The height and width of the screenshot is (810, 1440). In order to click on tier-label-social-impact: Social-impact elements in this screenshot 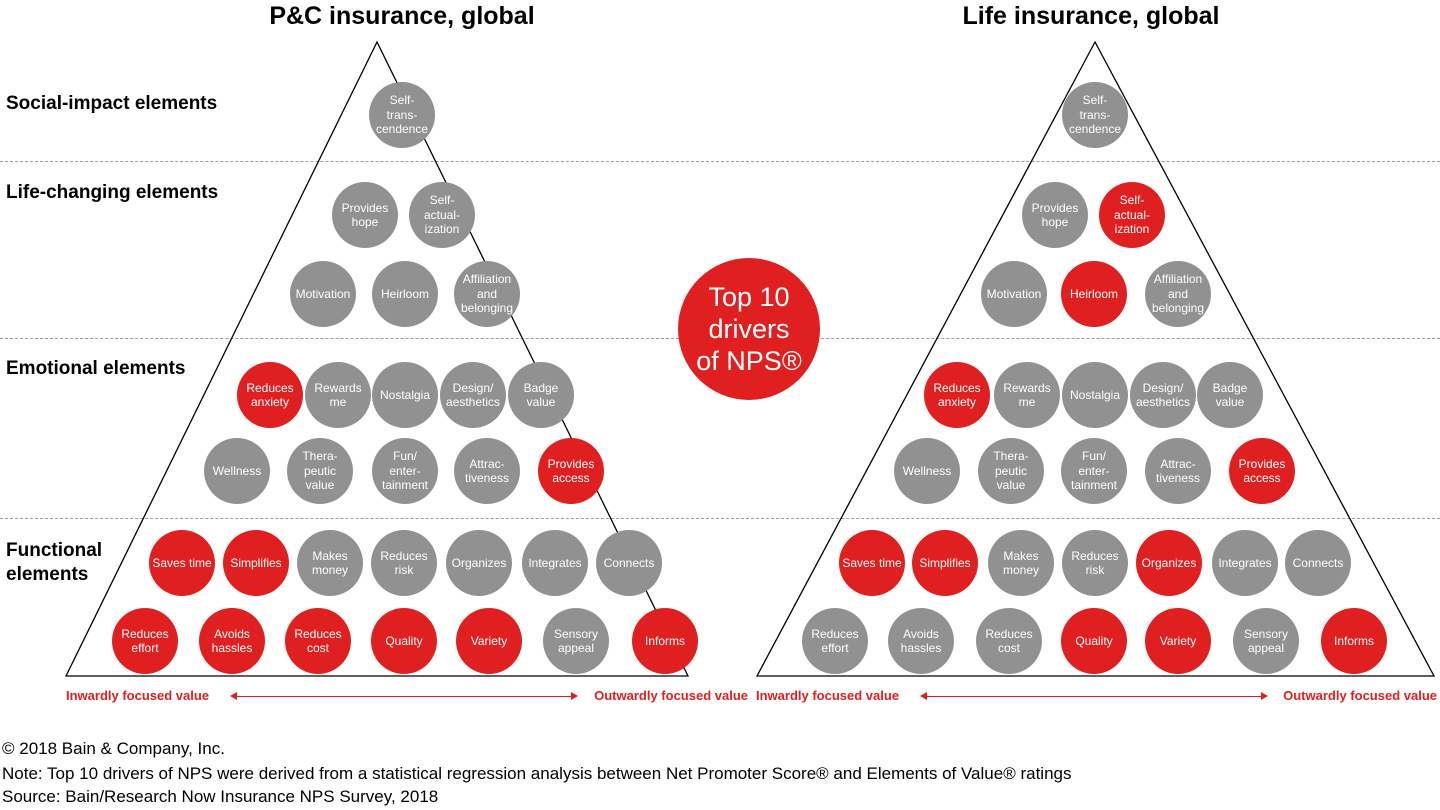, I will do `click(112, 103)`.